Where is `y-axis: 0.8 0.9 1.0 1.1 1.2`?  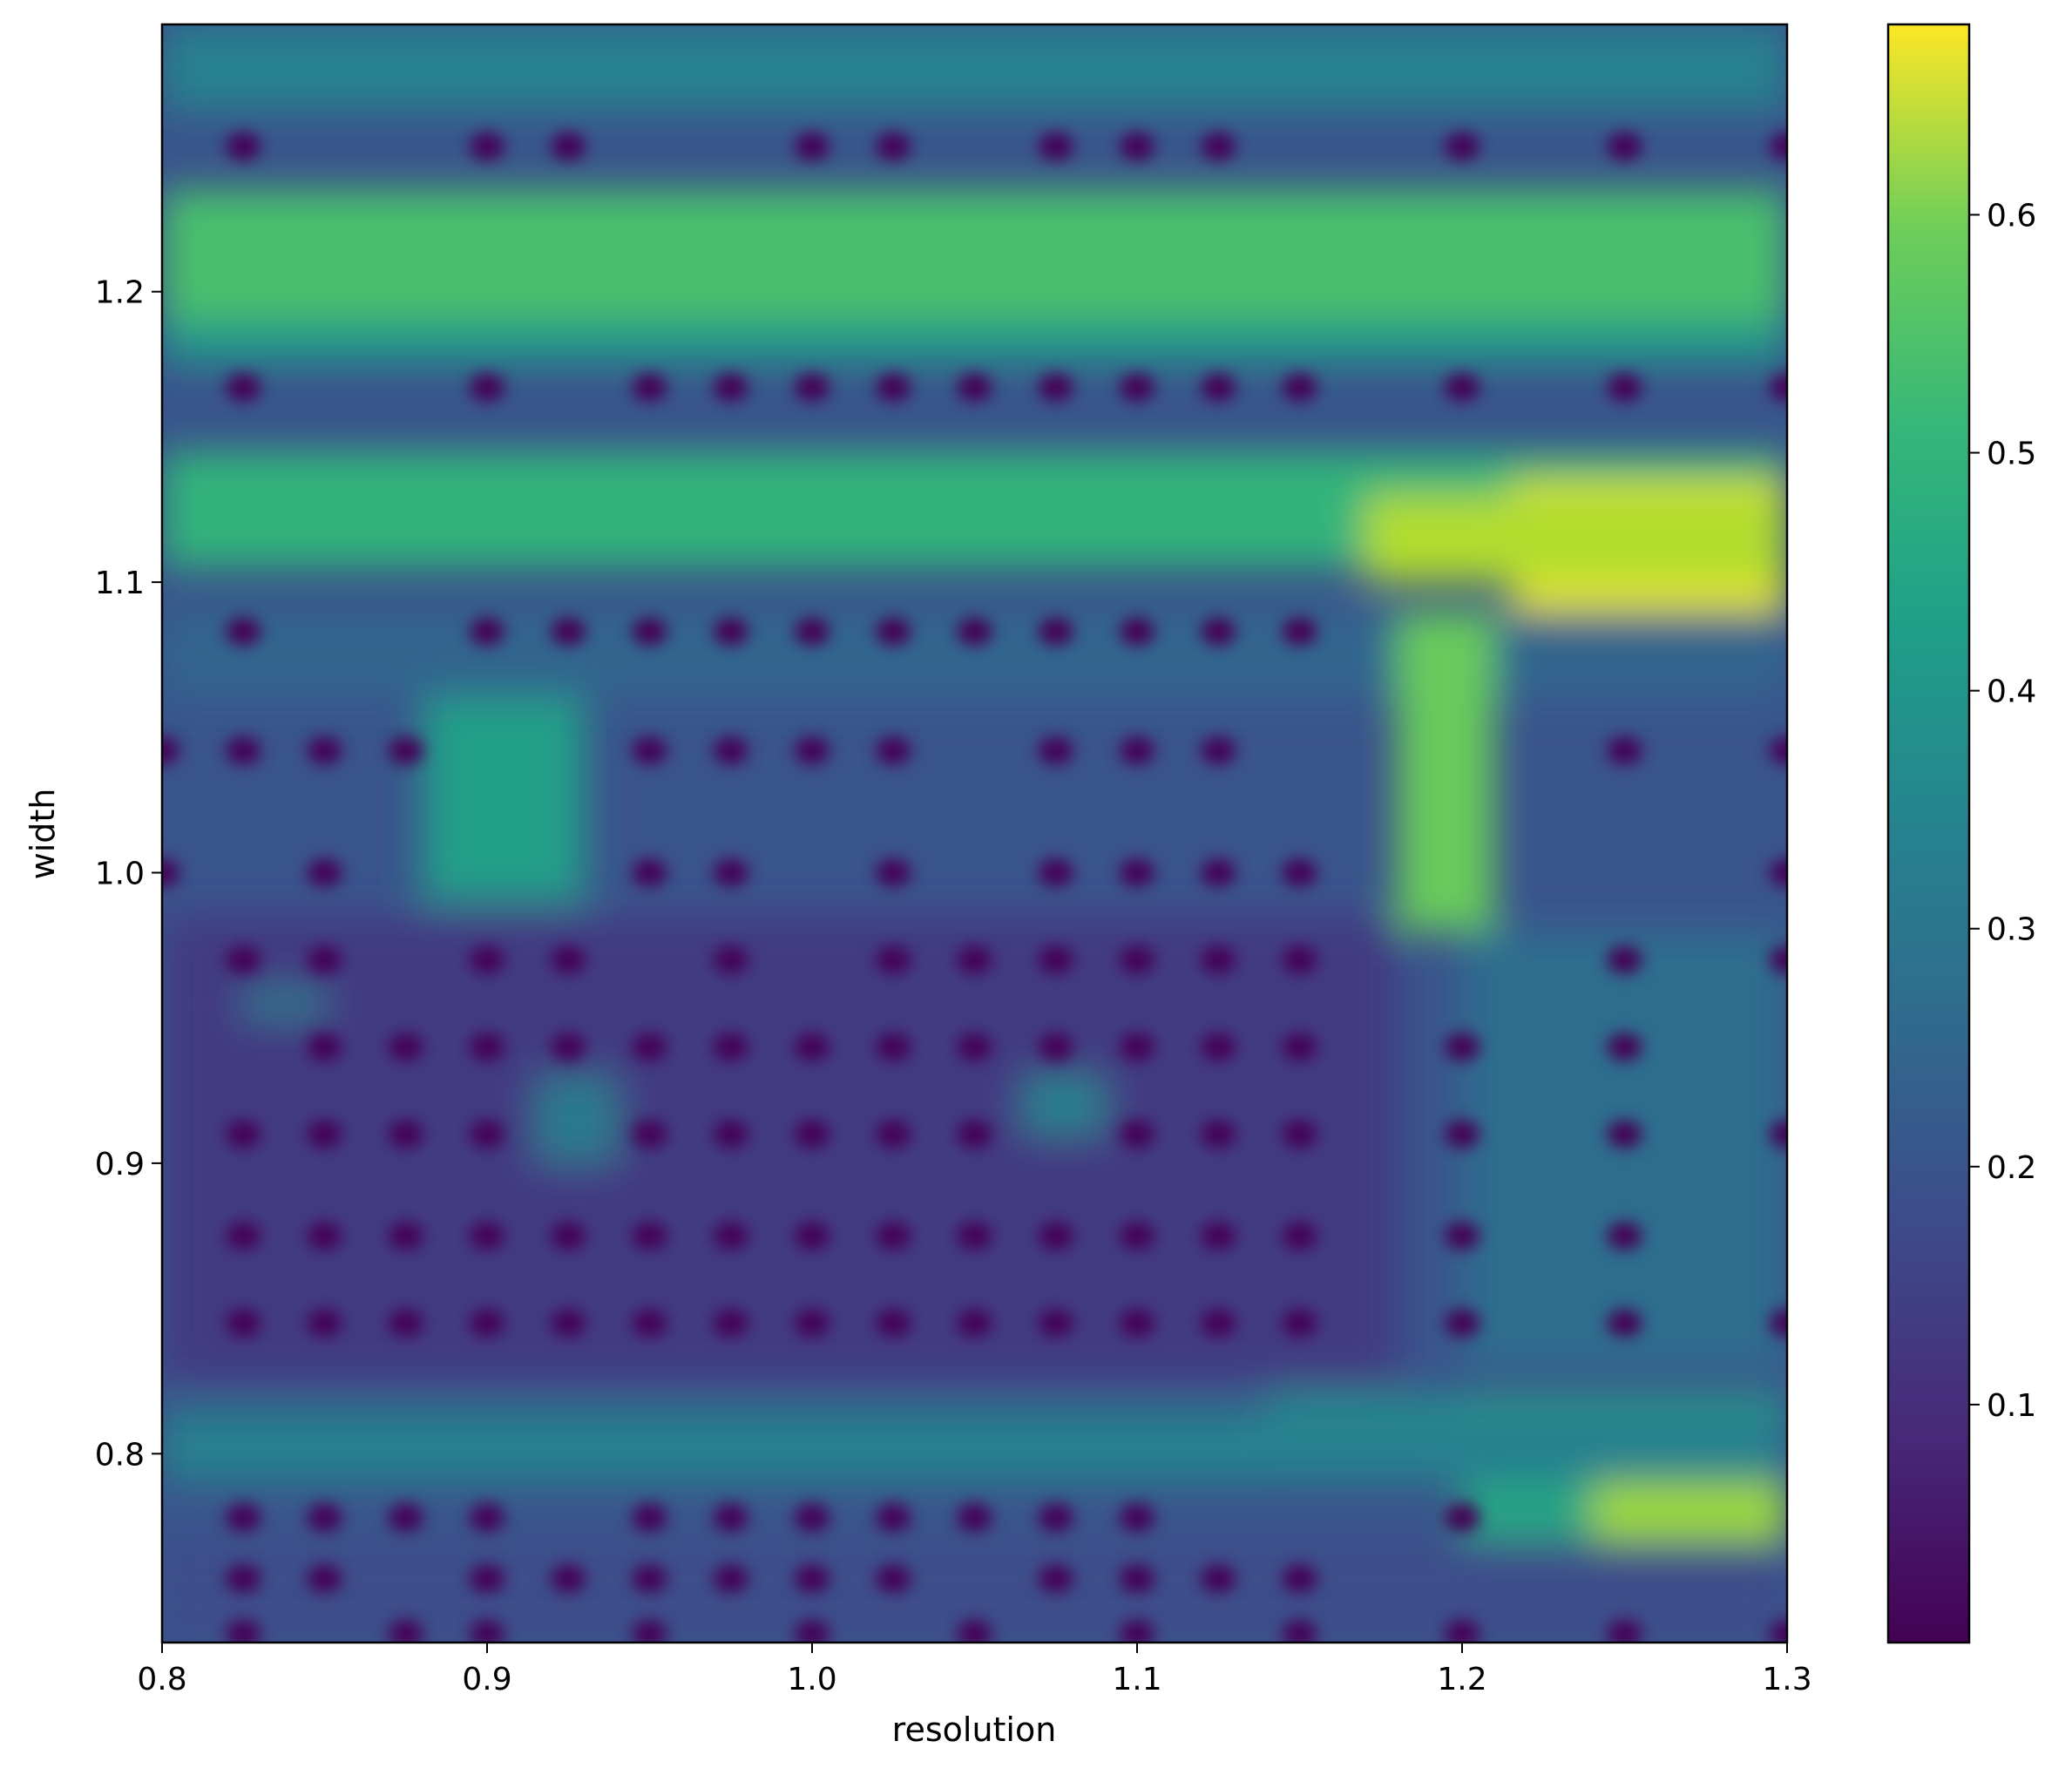
y-axis: 0.8 0.9 1.0 1.1 1.2 is located at coordinates (129, 874).